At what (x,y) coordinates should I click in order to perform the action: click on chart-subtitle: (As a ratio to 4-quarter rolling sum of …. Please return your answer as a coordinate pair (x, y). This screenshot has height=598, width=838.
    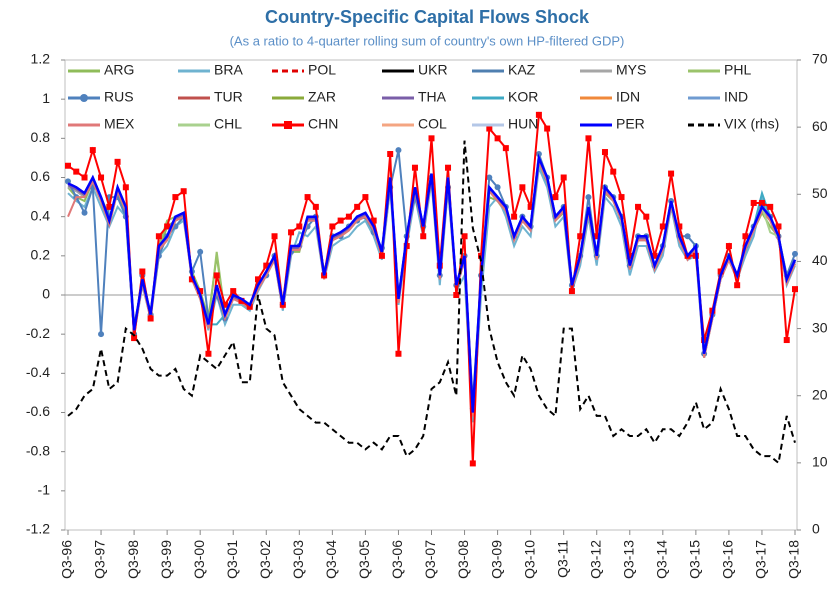
    Looking at the image, I should click on (427, 40).